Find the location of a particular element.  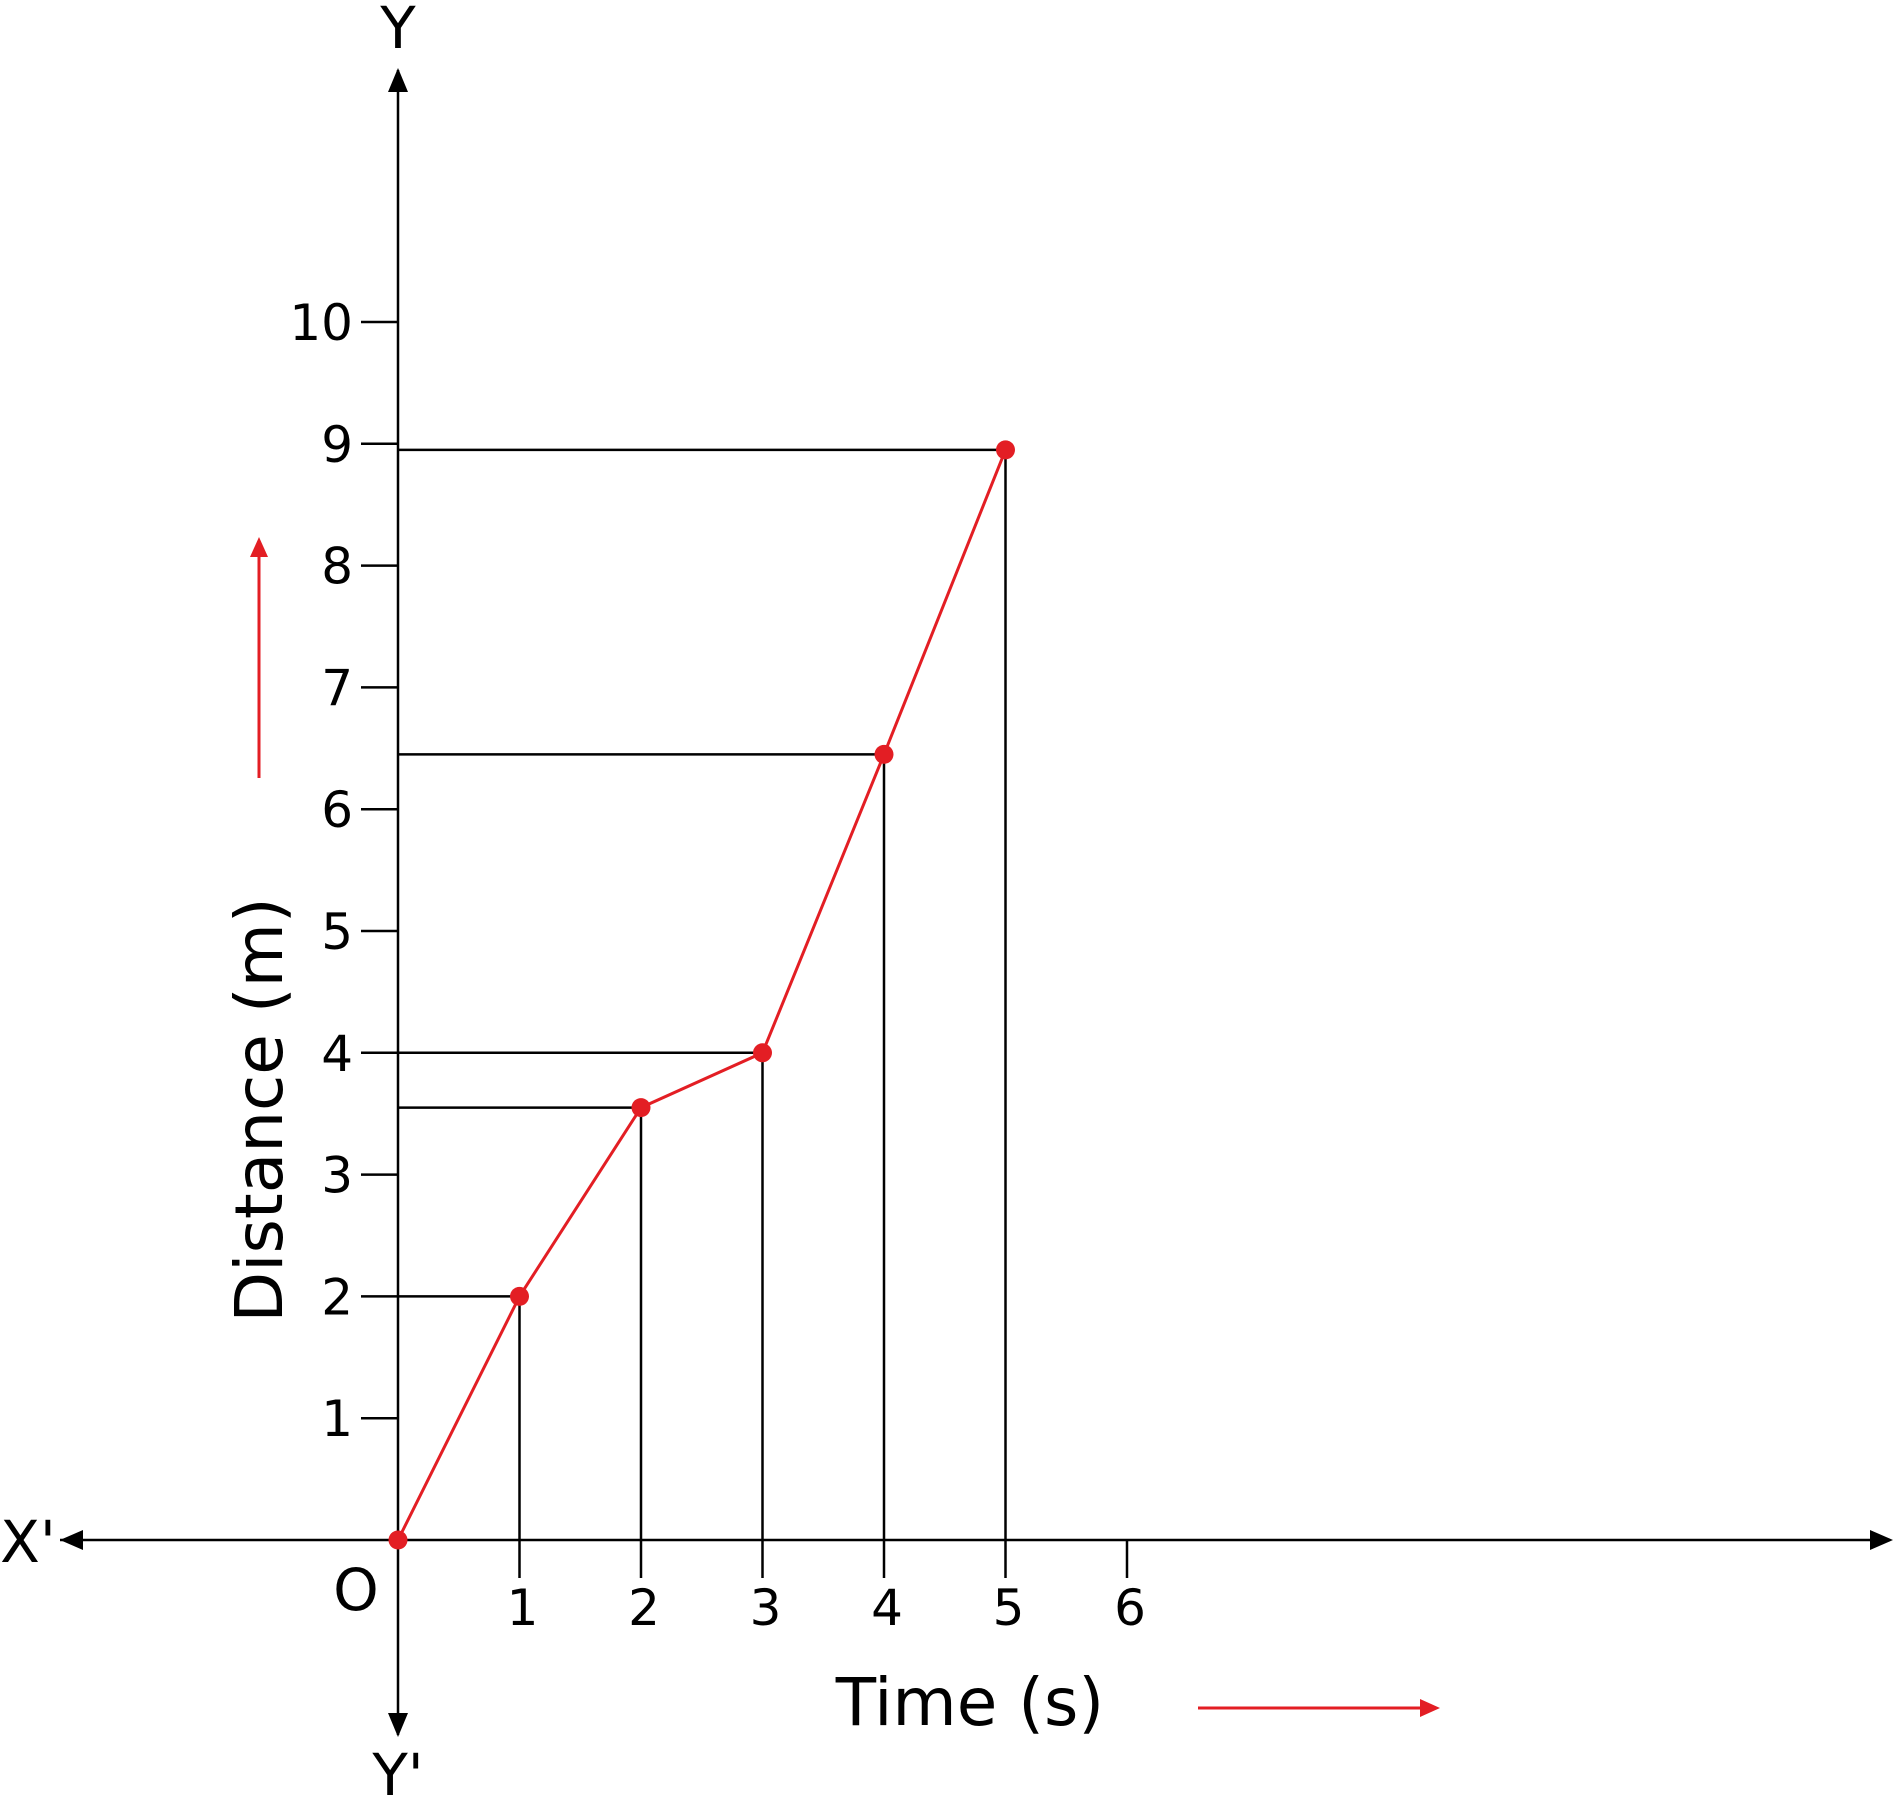

y-axis-arrow-up is located at coordinates (398, 80).